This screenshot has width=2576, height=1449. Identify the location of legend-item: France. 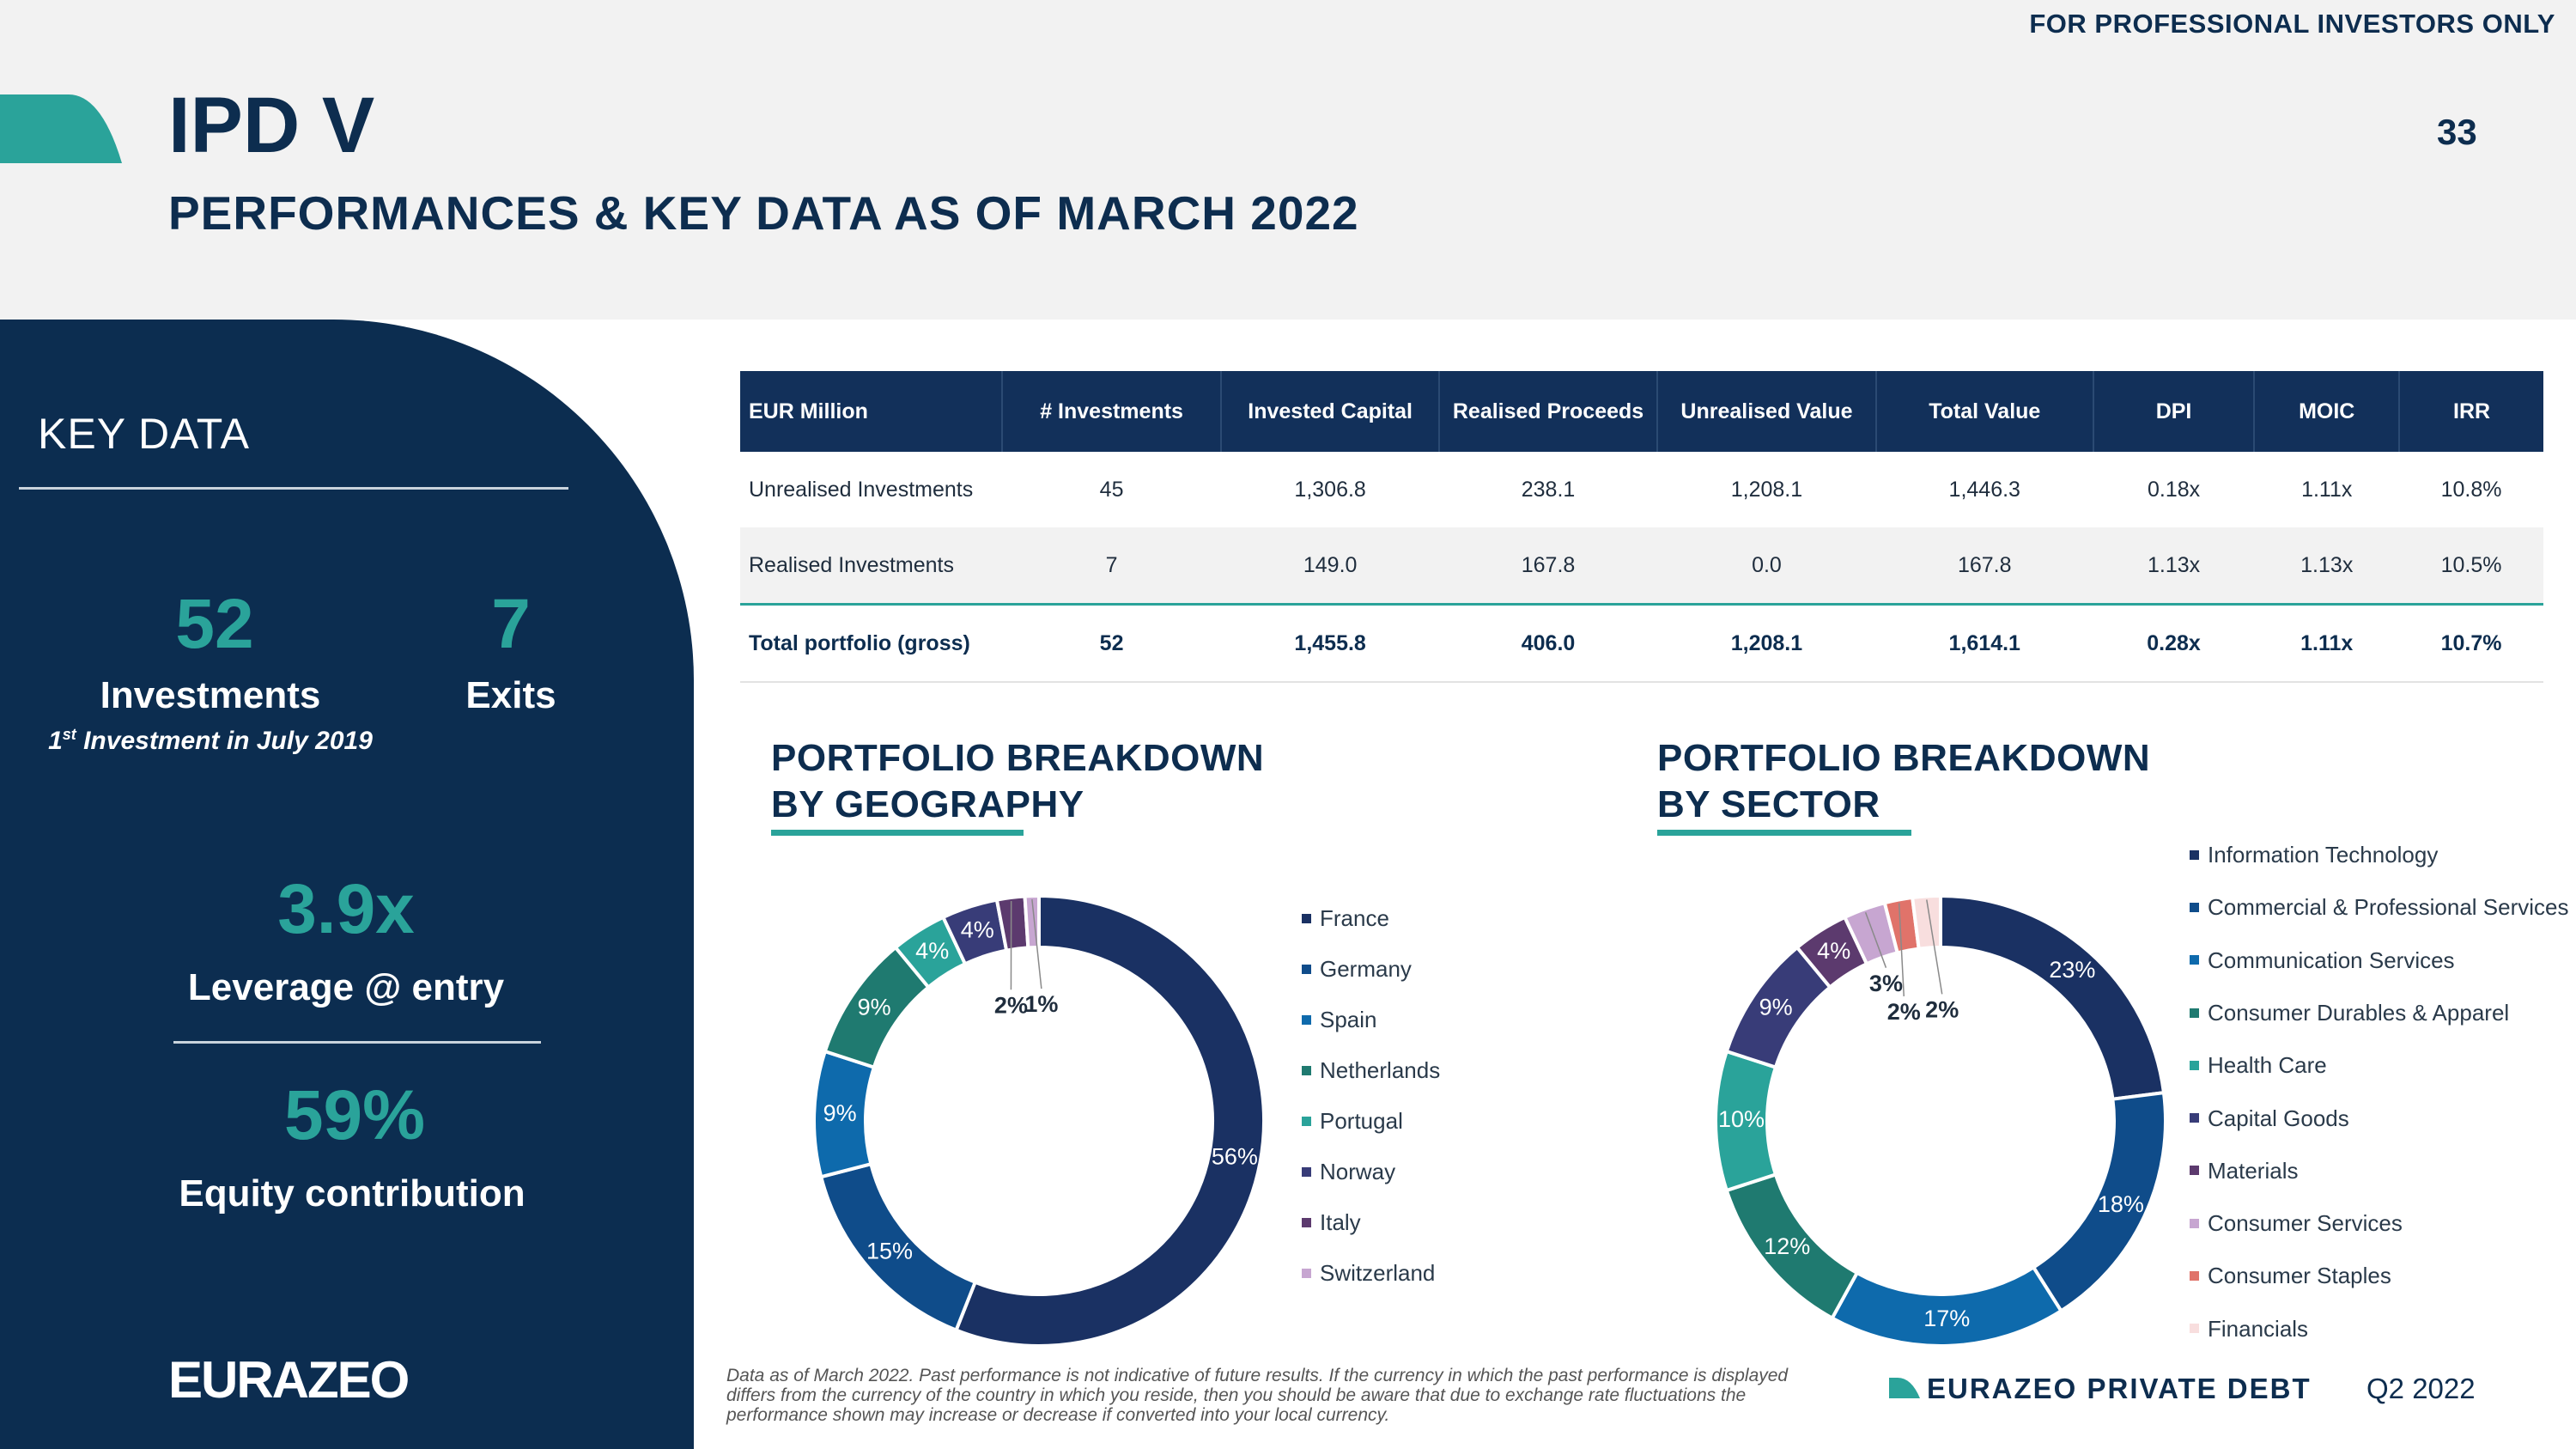
(1345, 919).